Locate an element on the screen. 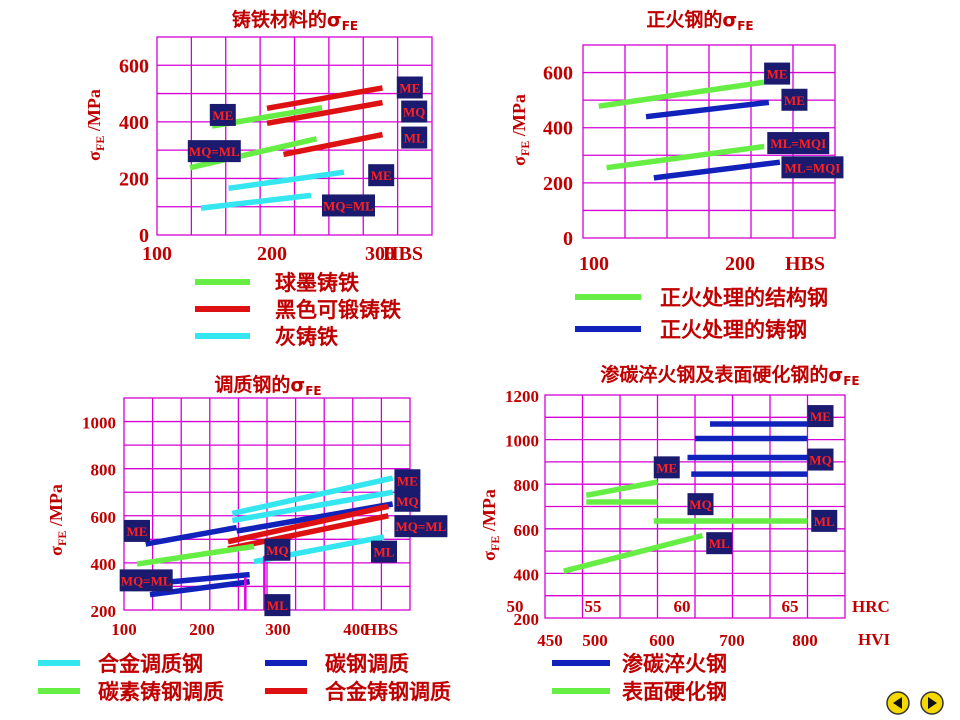 This screenshot has height=720, width=960. legend-label: 正火处理的铸钢 is located at coordinates (733, 330).